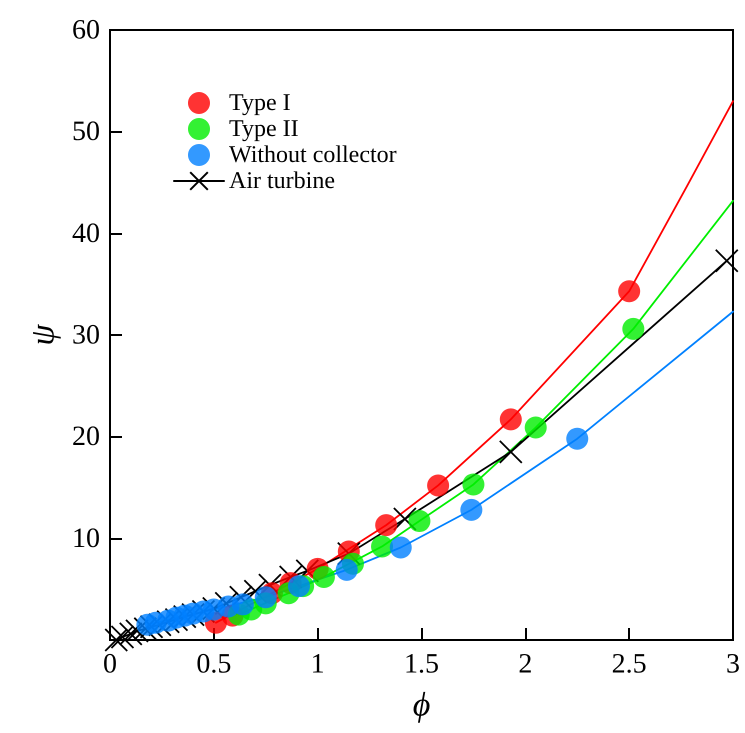 The image size is (745, 733). Describe the element at coordinates (260, 103) in the screenshot. I see `legend-label: Type I` at that location.